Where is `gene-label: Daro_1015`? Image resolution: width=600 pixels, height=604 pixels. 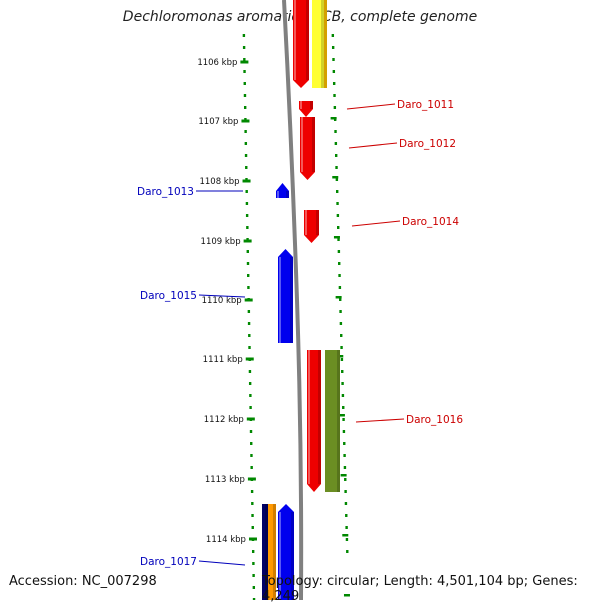 gene-label: Daro_1015 is located at coordinates (168, 296).